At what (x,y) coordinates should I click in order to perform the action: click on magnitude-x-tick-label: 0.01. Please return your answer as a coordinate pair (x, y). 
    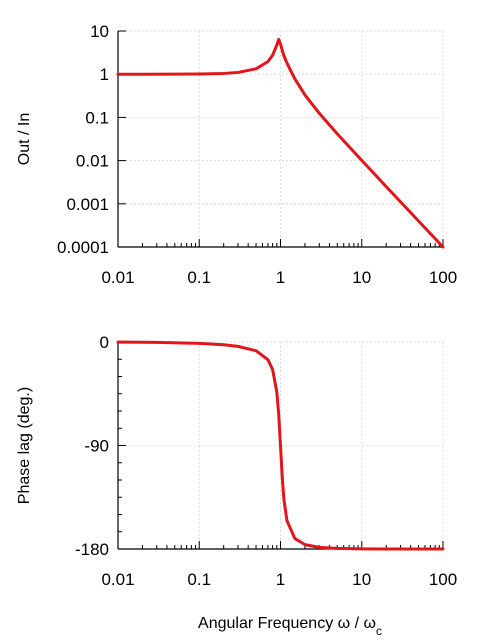
    Looking at the image, I should click on (117, 277).